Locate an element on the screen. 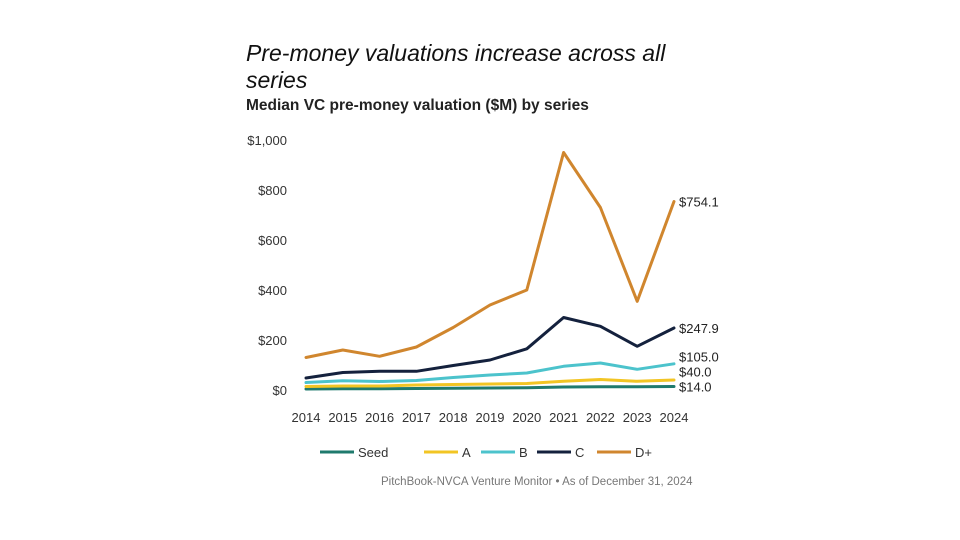 The height and width of the screenshot is (540, 960). x-tick-label: 2019 is located at coordinates (490, 417).